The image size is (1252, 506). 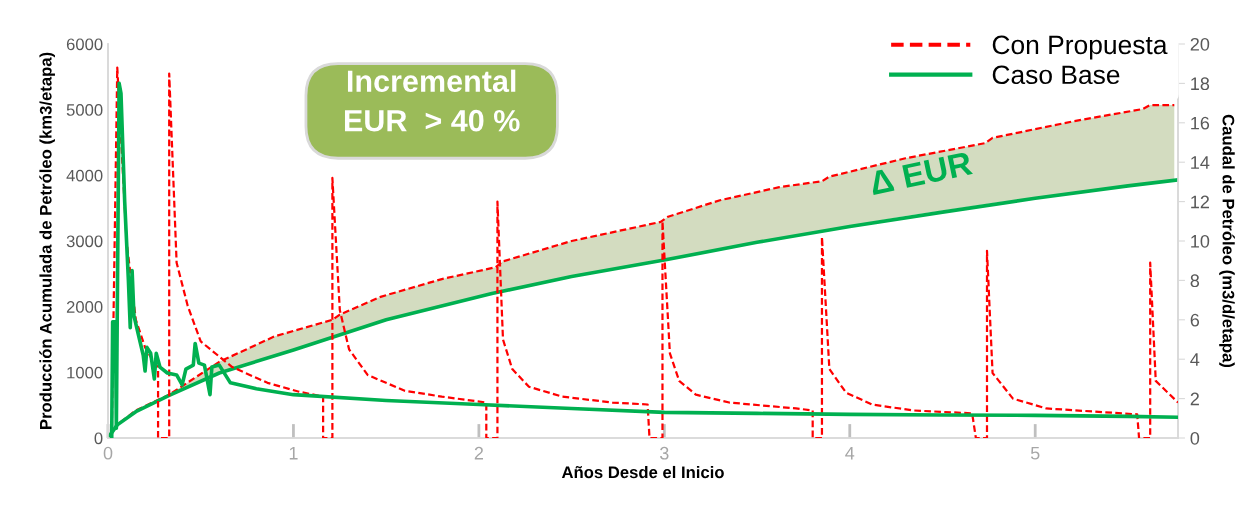 What do you see at coordinates (1035, 453) in the screenshot?
I see `x-tick-label: 5` at bounding box center [1035, 453].